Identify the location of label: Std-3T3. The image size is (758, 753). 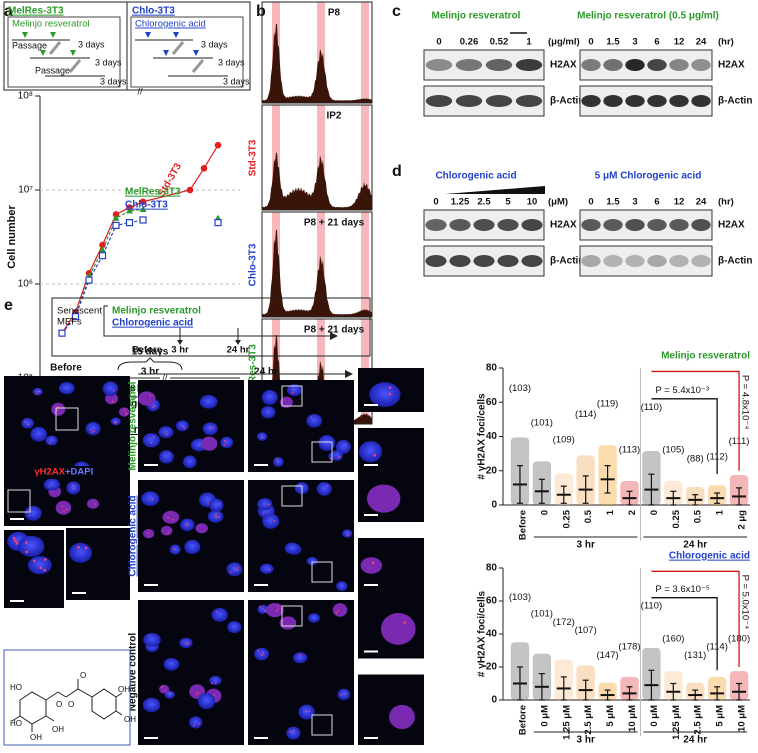
(253, 157).